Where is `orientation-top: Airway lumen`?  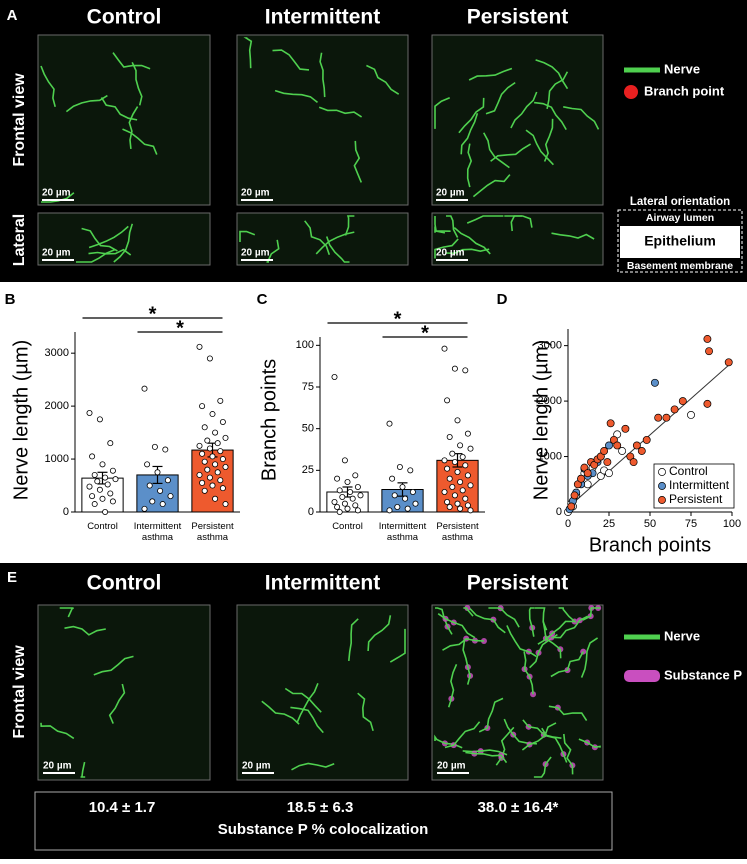 orientation-top: Airway lumen is located at coordinates (680, 218).